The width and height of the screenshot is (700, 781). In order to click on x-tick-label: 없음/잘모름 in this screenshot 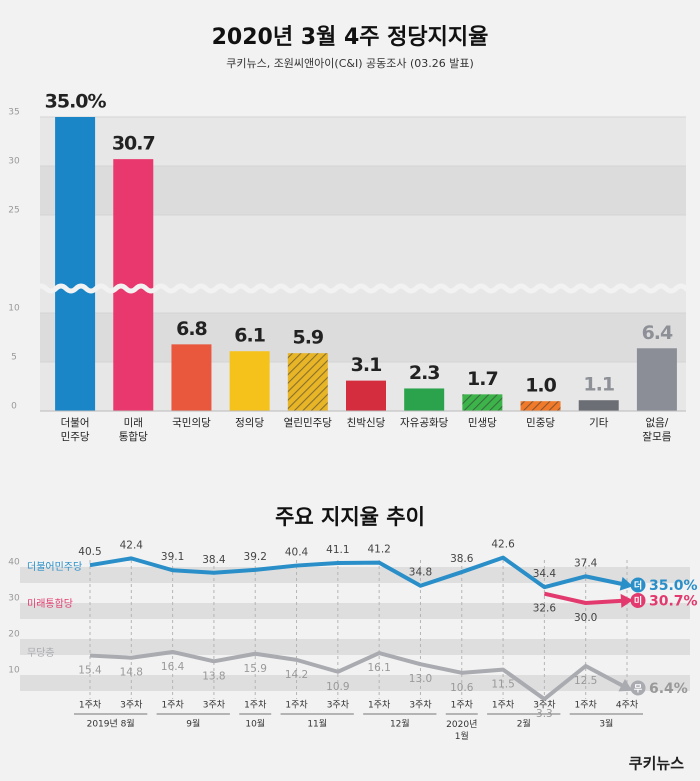, I will do `click(656, 429)`.